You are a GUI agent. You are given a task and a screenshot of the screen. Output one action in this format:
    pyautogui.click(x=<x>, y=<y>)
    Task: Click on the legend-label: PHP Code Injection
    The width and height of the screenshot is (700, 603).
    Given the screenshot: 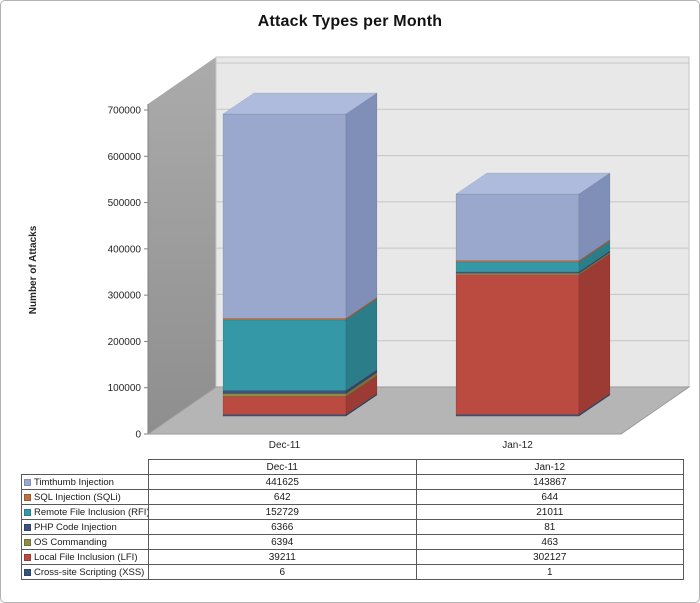 What is the action you would take?
    pyautogui.click(x=75, y=527)
    